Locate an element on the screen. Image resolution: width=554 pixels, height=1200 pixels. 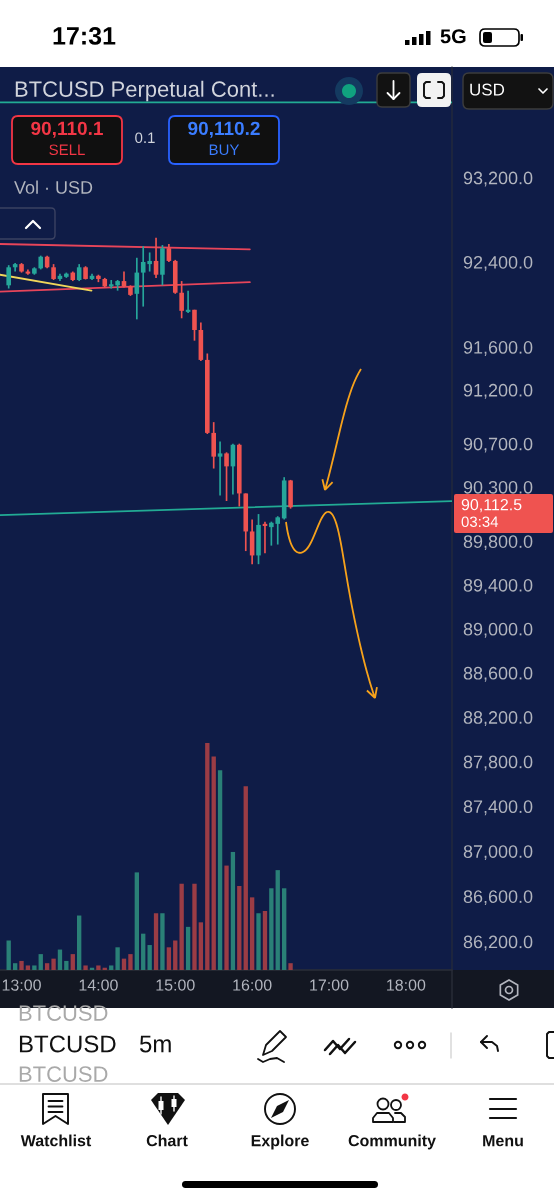
x-tick-label: 18:00 is located at coordinates (406, 985).